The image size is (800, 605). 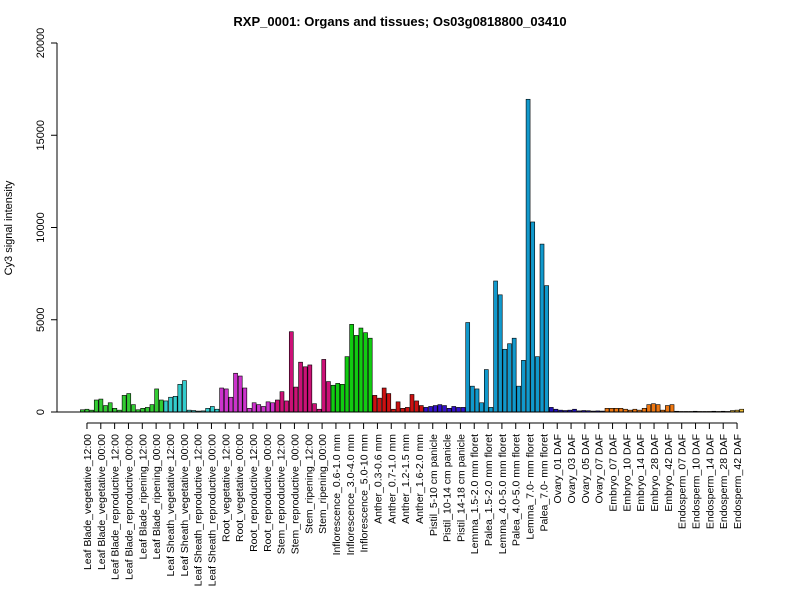 I want to click on x-tick-label: Leaf Blade_reproductive_00:00, so click(x=129, y=507).